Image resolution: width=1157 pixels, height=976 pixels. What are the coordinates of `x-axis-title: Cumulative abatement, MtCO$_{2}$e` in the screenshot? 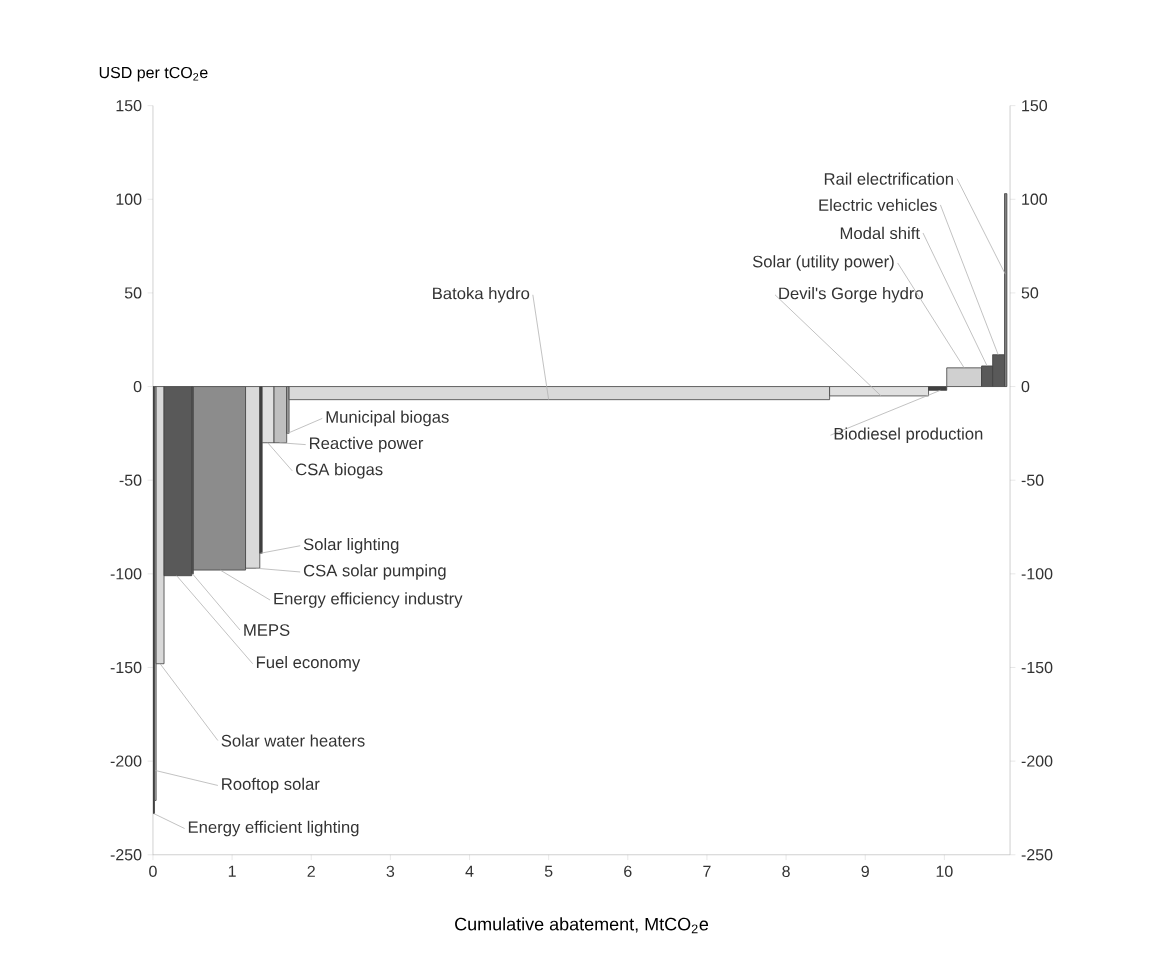 It's located at (582, 925).